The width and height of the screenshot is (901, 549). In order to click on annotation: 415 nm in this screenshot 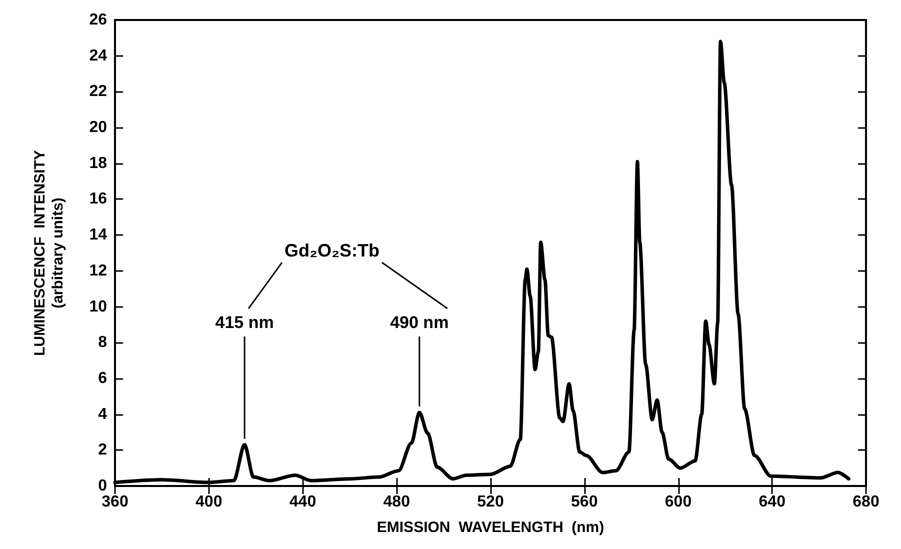, I will do `click(244, 322)`.